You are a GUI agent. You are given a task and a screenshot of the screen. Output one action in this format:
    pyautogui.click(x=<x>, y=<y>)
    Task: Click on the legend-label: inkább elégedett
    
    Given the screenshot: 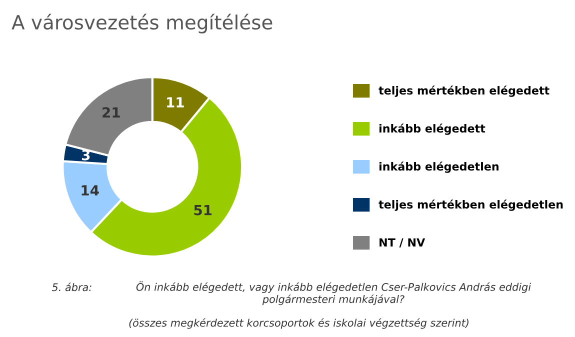 What is the action you would take?
    pyautogui.click(x=432, y=129)
    